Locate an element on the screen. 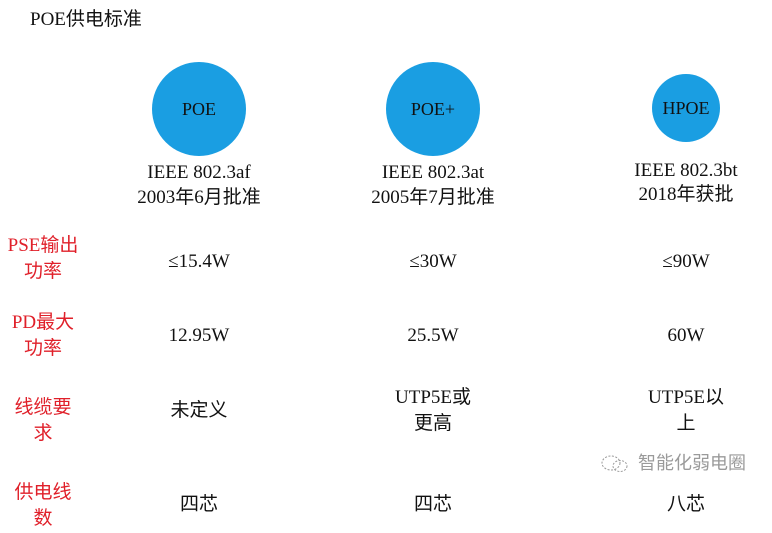  poe-plus-circle: POE+ is located at coordinates (433, 109).